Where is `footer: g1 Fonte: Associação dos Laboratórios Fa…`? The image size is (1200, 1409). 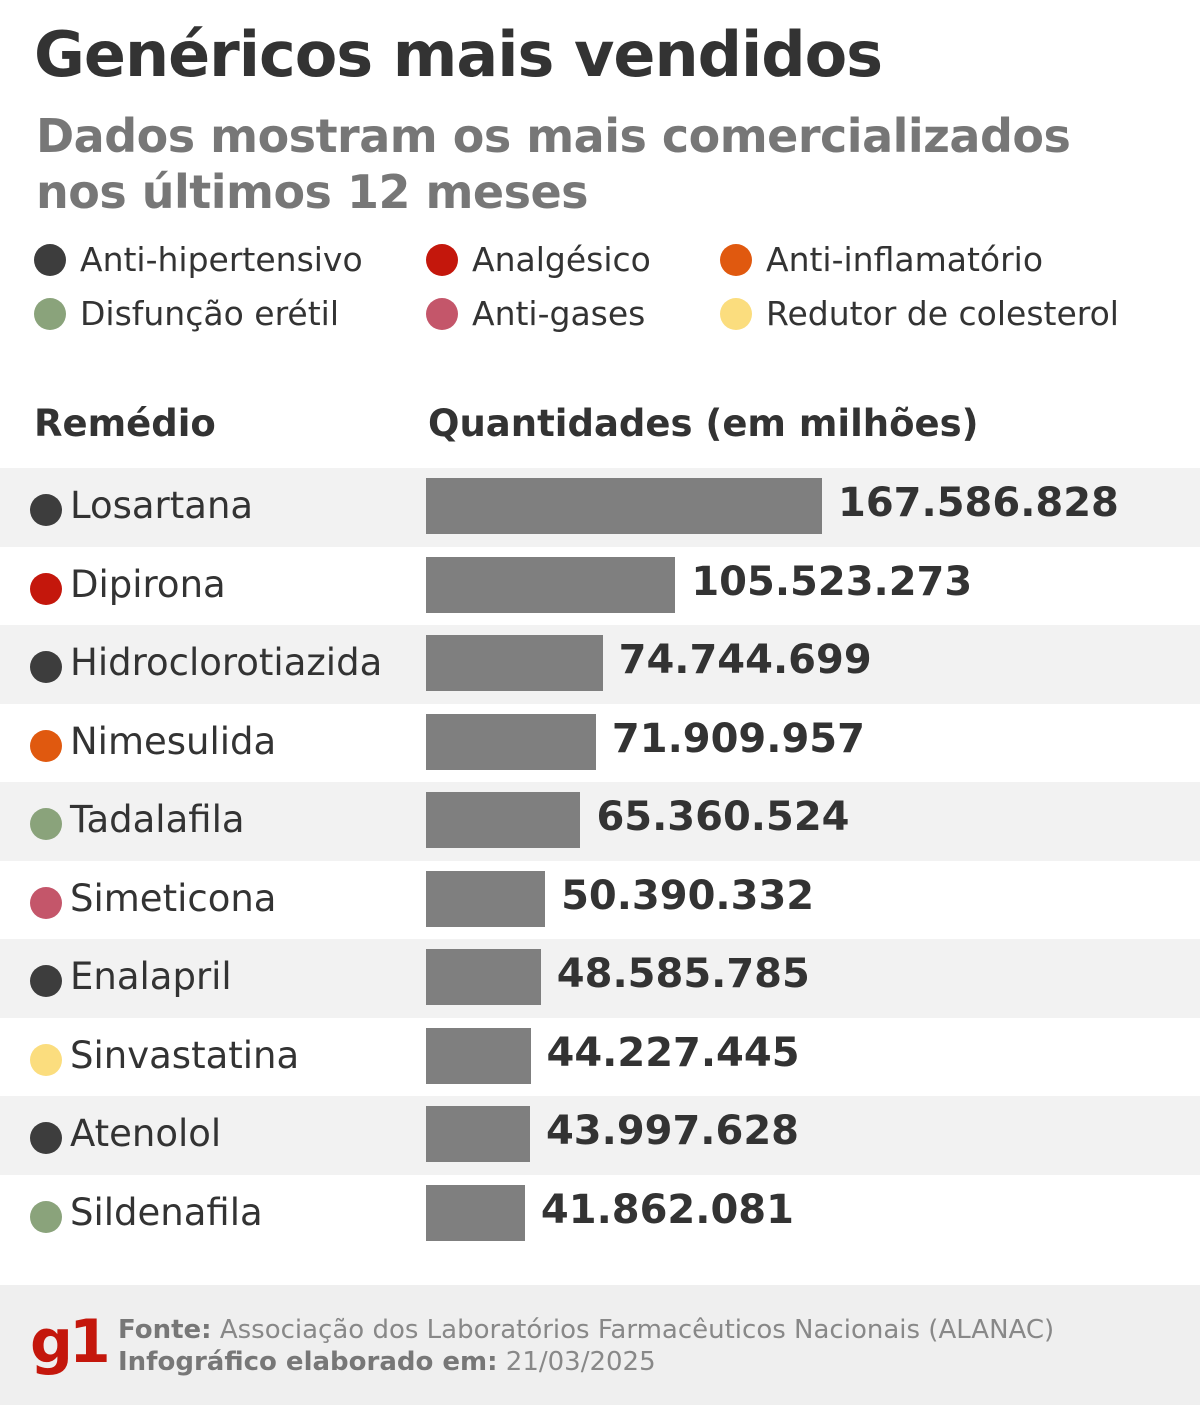 footer: g1 Fonte: Associação dos Laboratórios Fa… is located at coordinates (600, 1345).